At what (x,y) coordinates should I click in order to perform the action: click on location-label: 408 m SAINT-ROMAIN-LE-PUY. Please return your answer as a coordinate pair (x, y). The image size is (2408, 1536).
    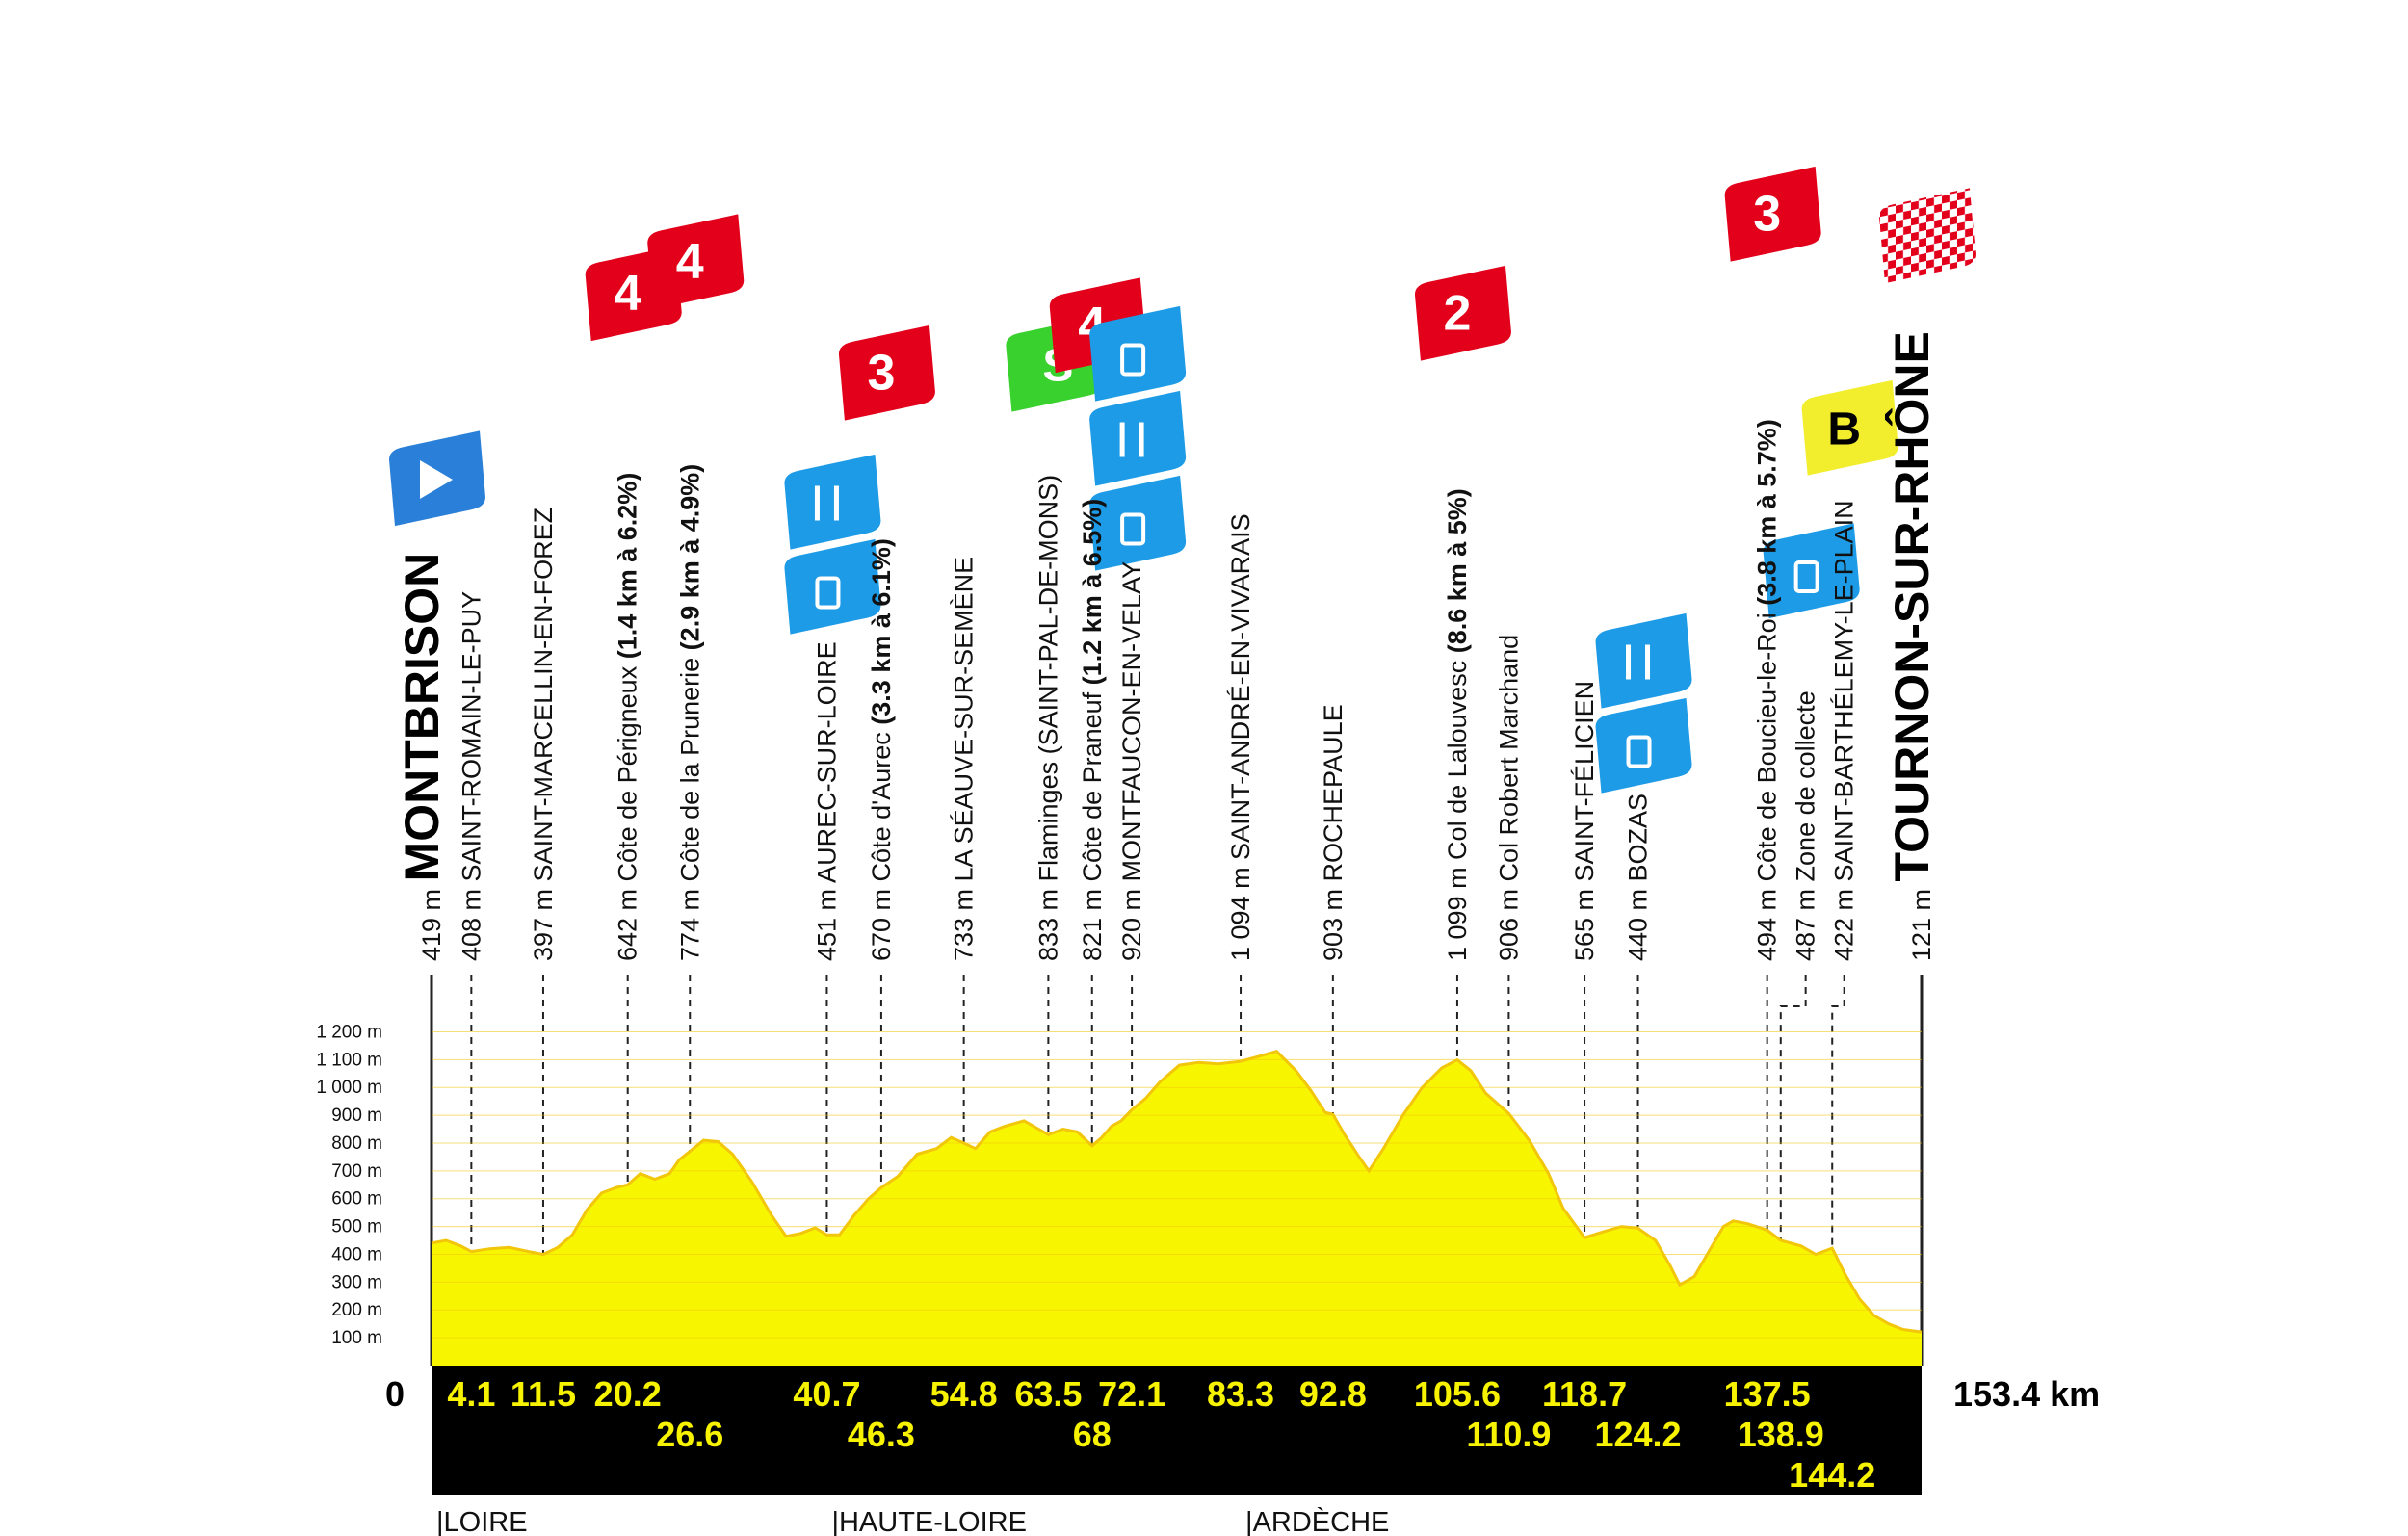
    Looking at the image, I should click on (471, 776).